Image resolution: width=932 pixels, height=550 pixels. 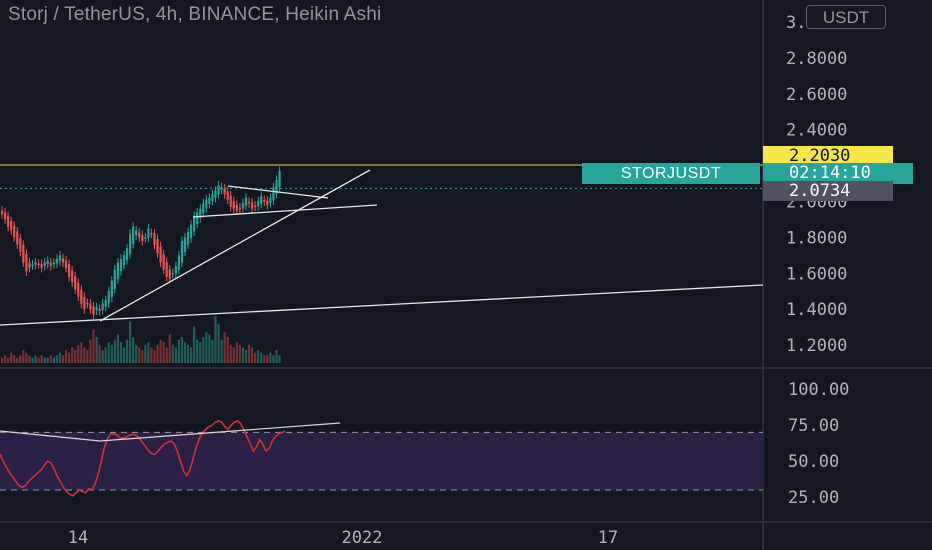 What do you see at coordinates (381, 461) in the screenshot?
I see `rsi-band` at bounding box center [381, 461].